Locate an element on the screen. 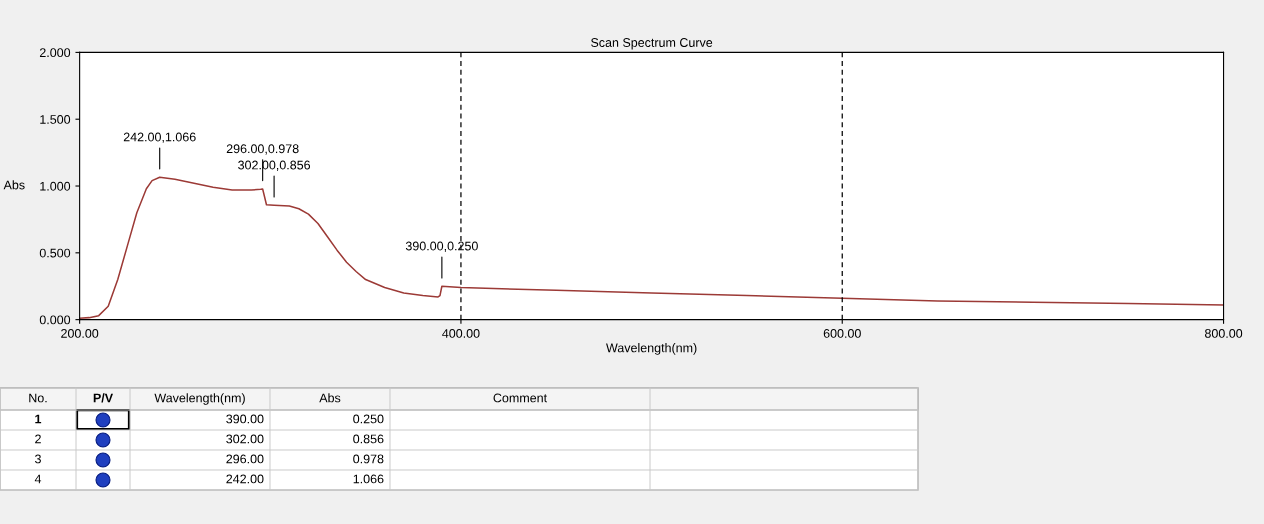 This screenshot has width=1264, height=524. y-tick-label: 2.000 is located at coordinates (55, 53).